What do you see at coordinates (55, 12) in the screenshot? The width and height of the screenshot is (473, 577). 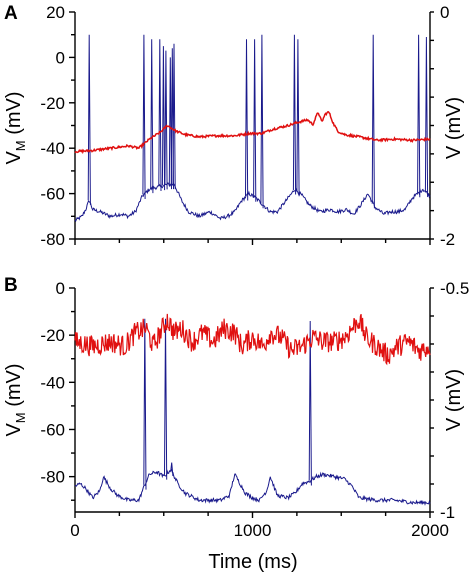 I see `left-tick-label: 20` at bounding box center [55, 12].